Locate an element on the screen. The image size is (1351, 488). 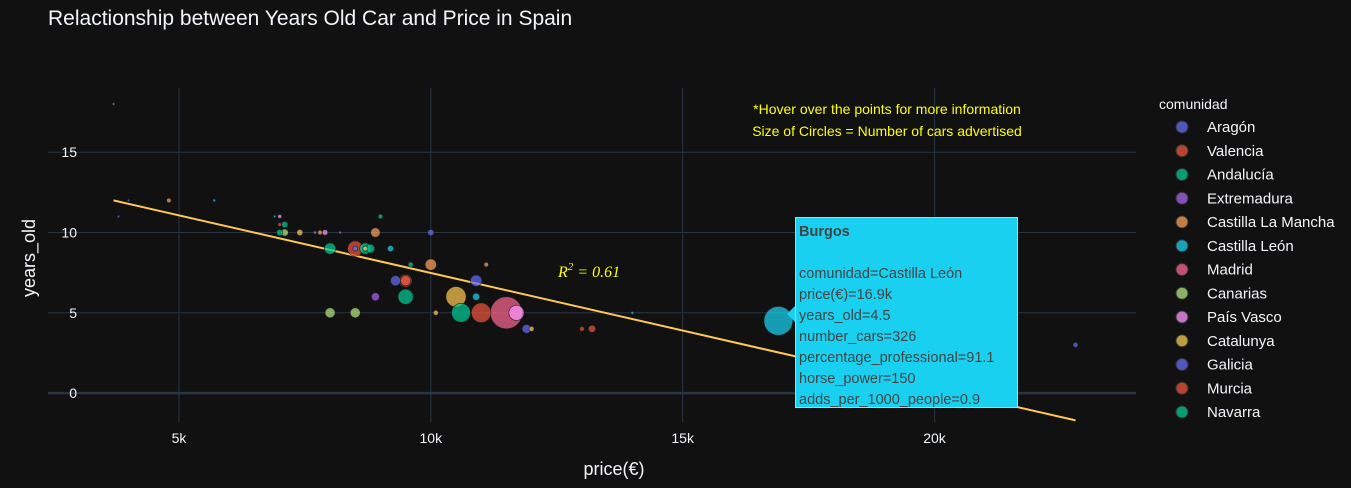
tooltip-line: price(€)=16.9k is located at coordinates (846, 295).